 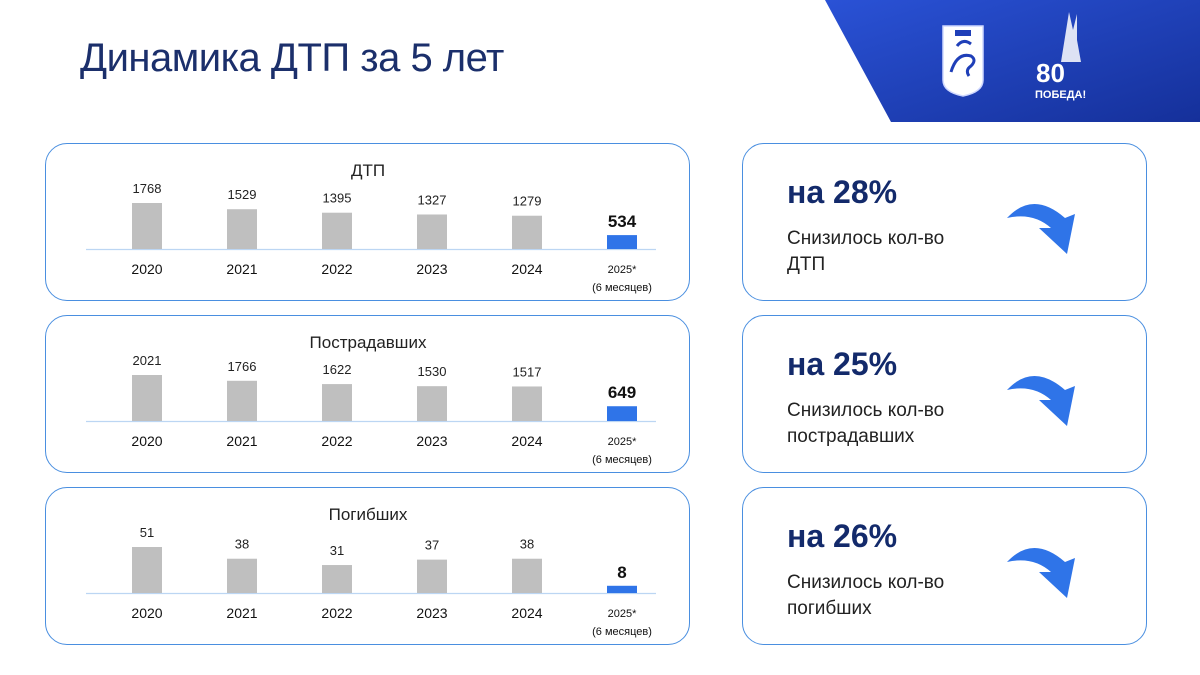 What do you see at coordinates (866, 423) in the screenshot?
I see `stat-description: Снизилось кол-во пострадавших` at bounding box center [866, 423].